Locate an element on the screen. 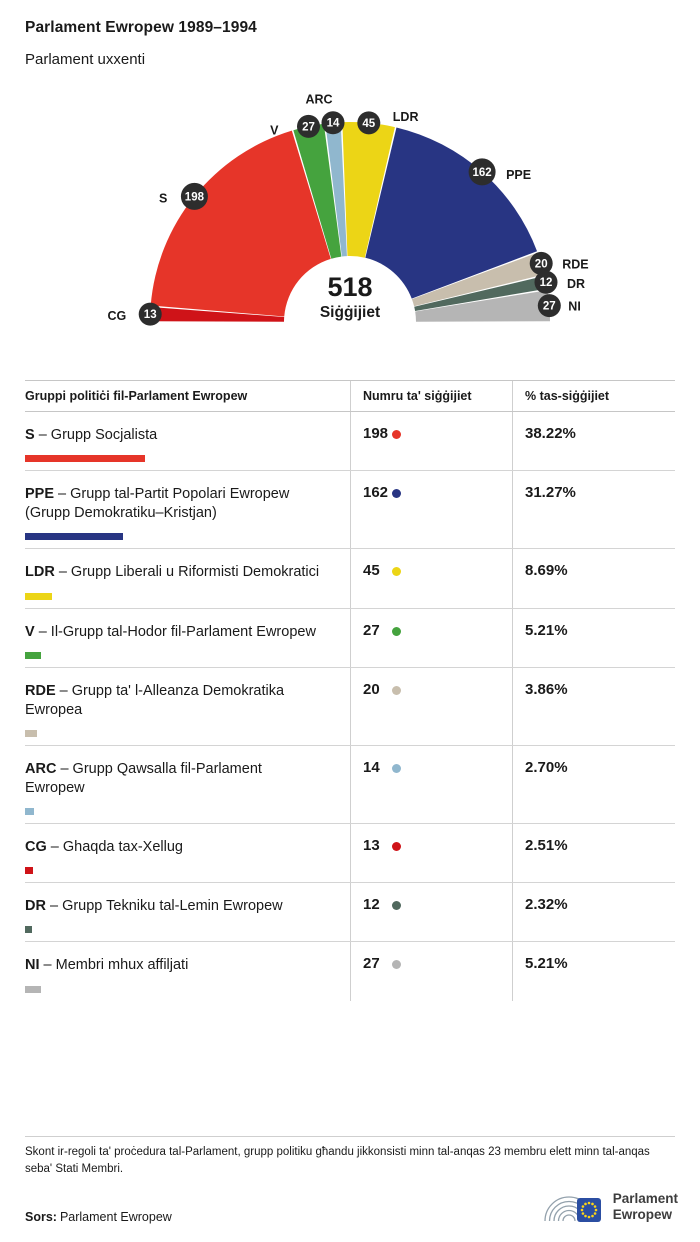 This screenshot has height=1242, width=700. seats-cell: 12 is located at coordinates (431, 912).